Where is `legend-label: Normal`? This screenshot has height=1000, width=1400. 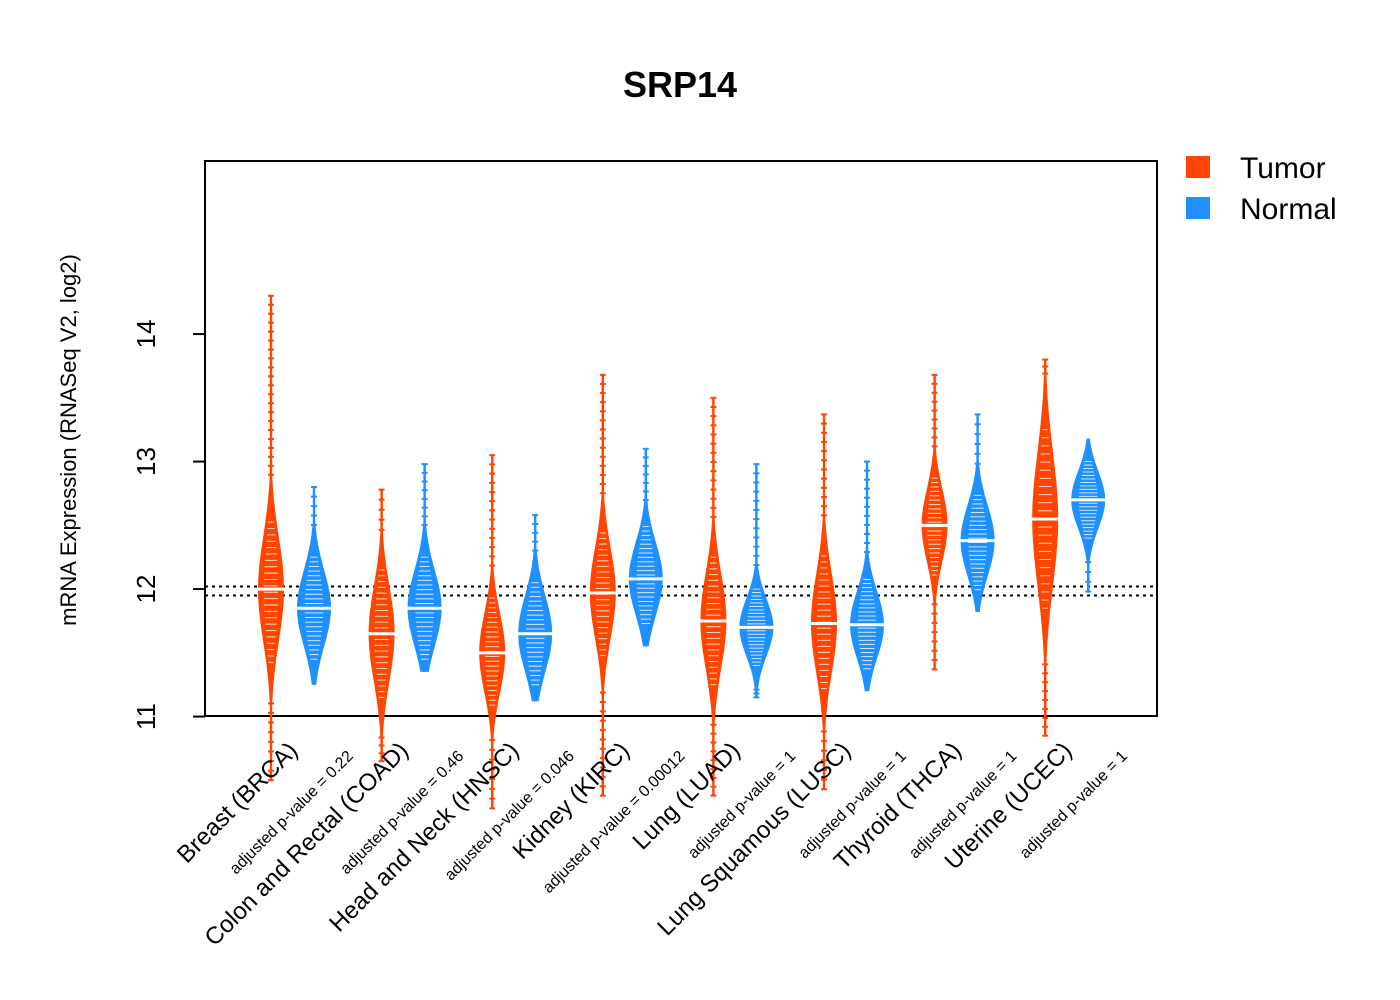
legend-label: Normal is located at coordinates (1288, 209).